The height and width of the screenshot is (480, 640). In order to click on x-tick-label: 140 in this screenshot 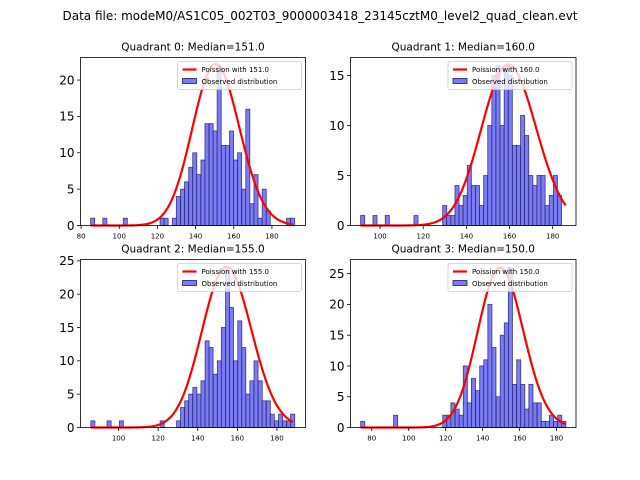, I will do `click(482, 439)`.